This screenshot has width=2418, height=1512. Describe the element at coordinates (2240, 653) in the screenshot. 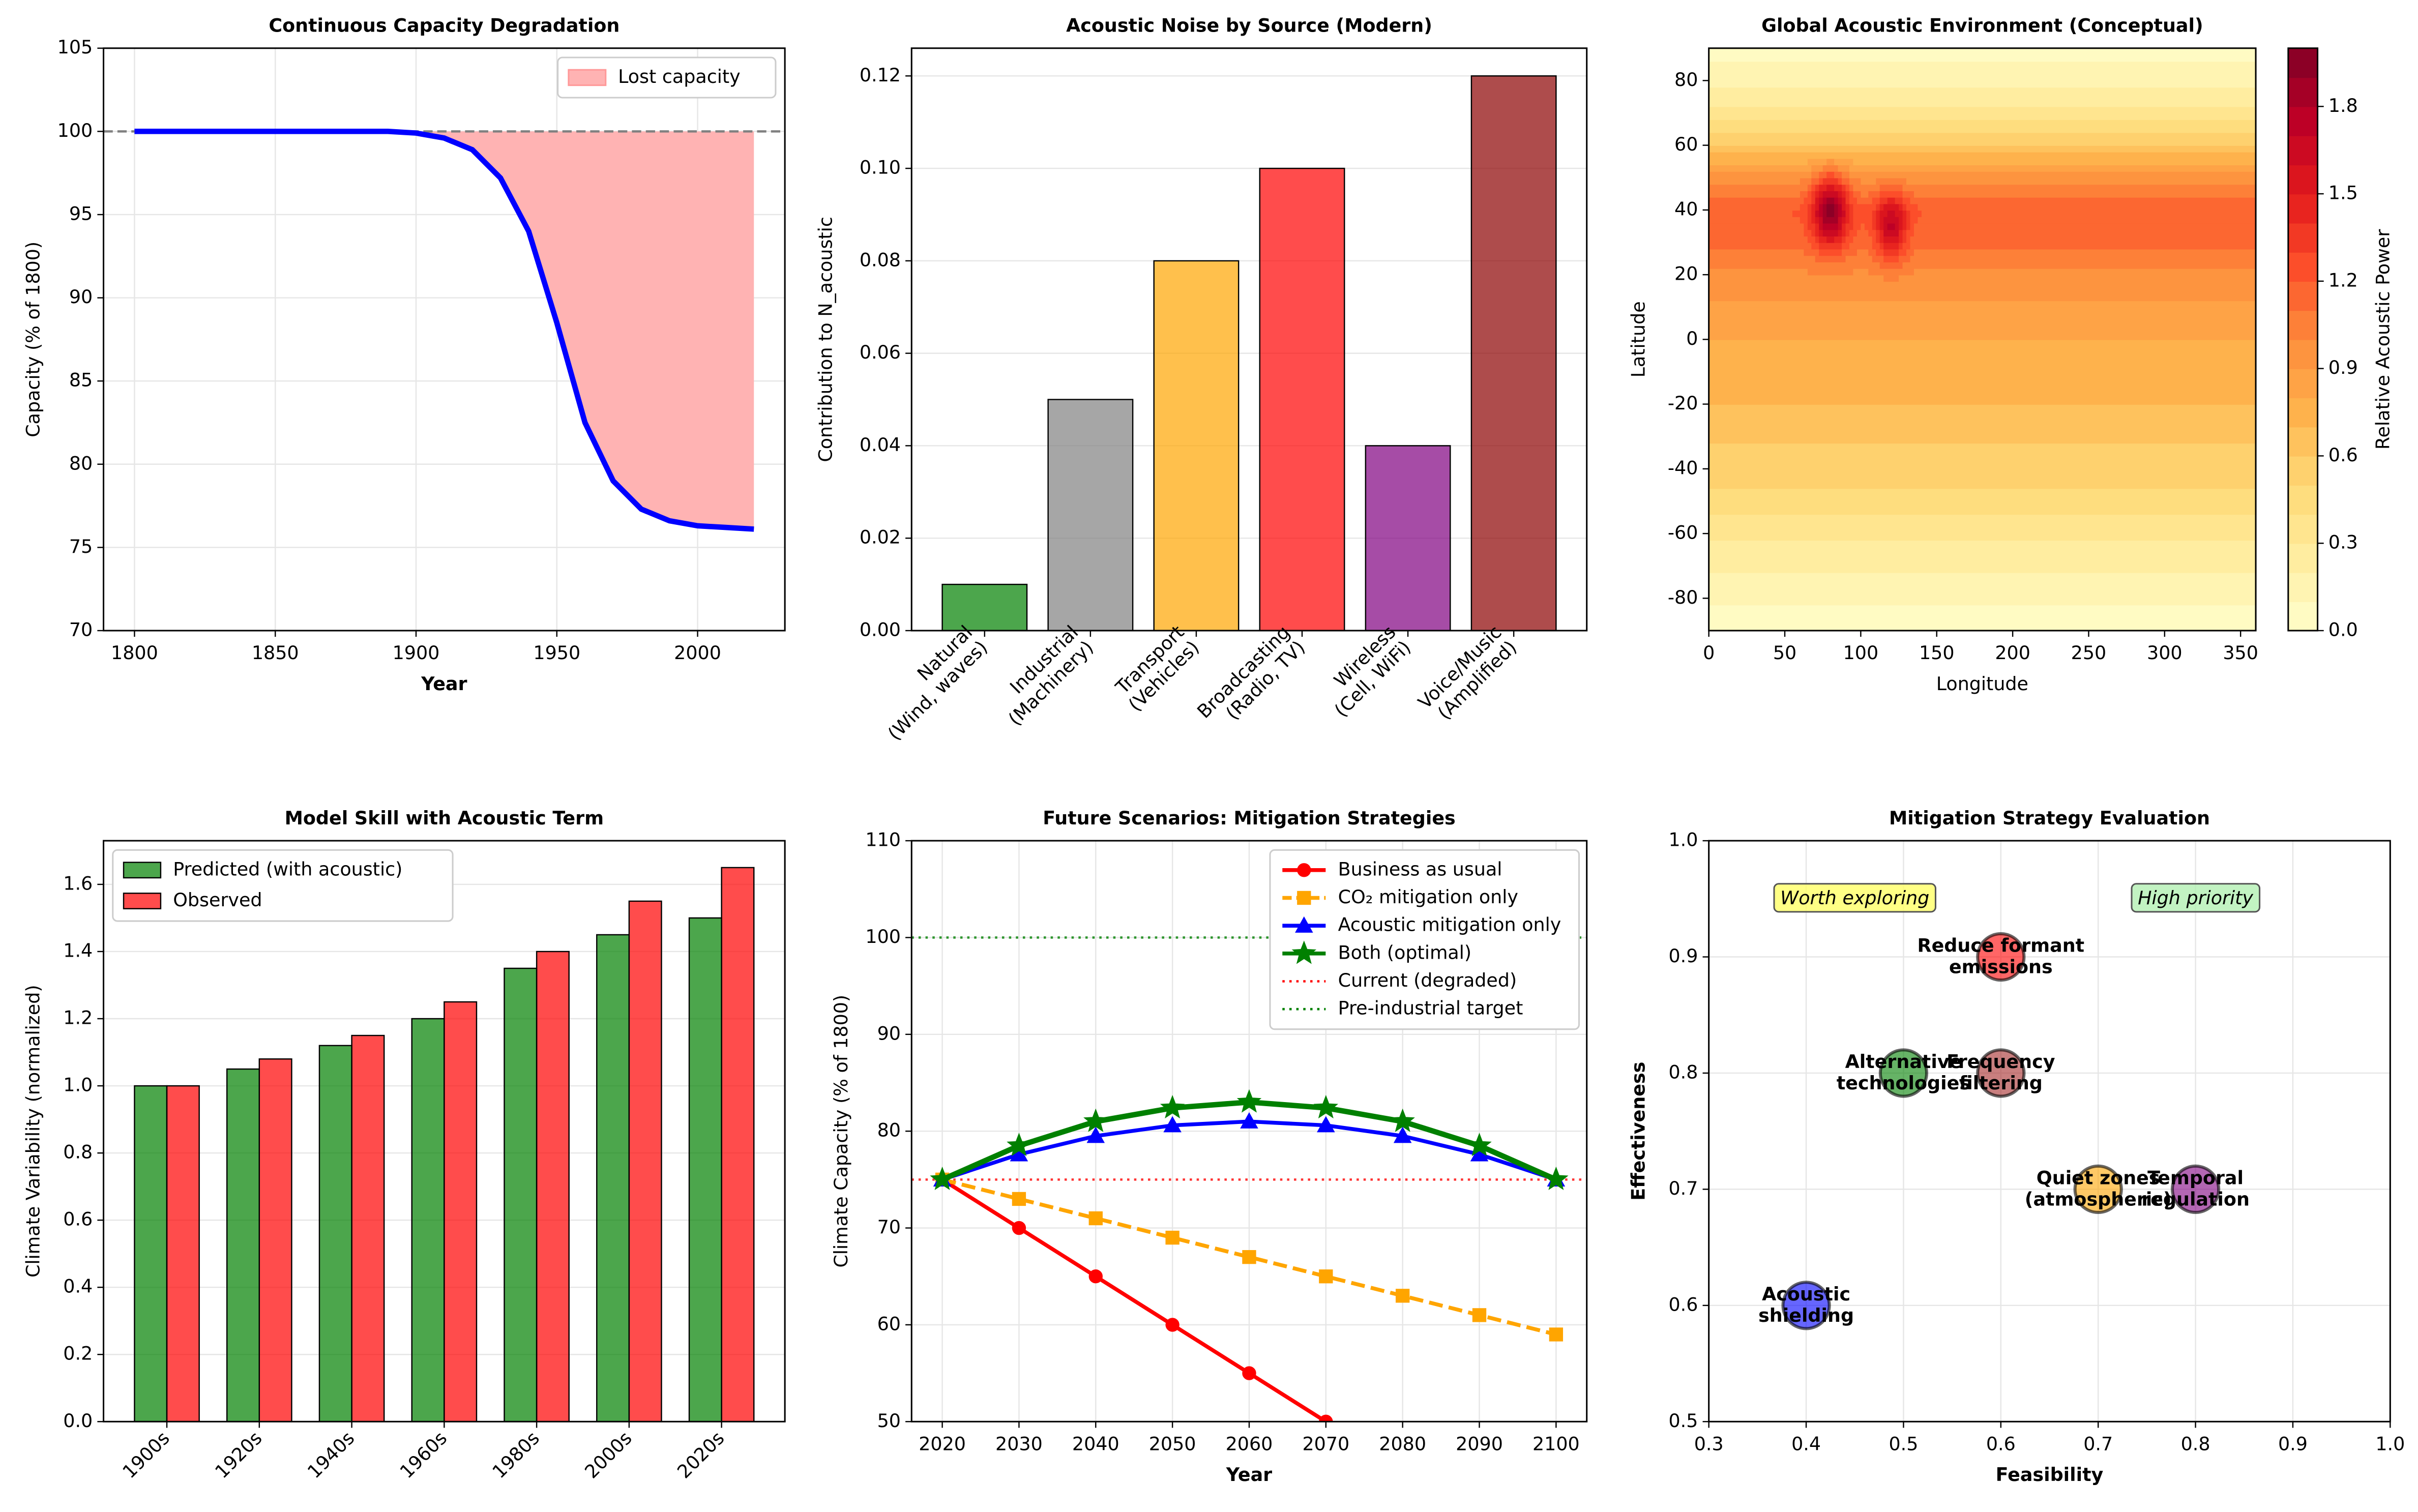

I see `x-tick-label: 350` at that location.